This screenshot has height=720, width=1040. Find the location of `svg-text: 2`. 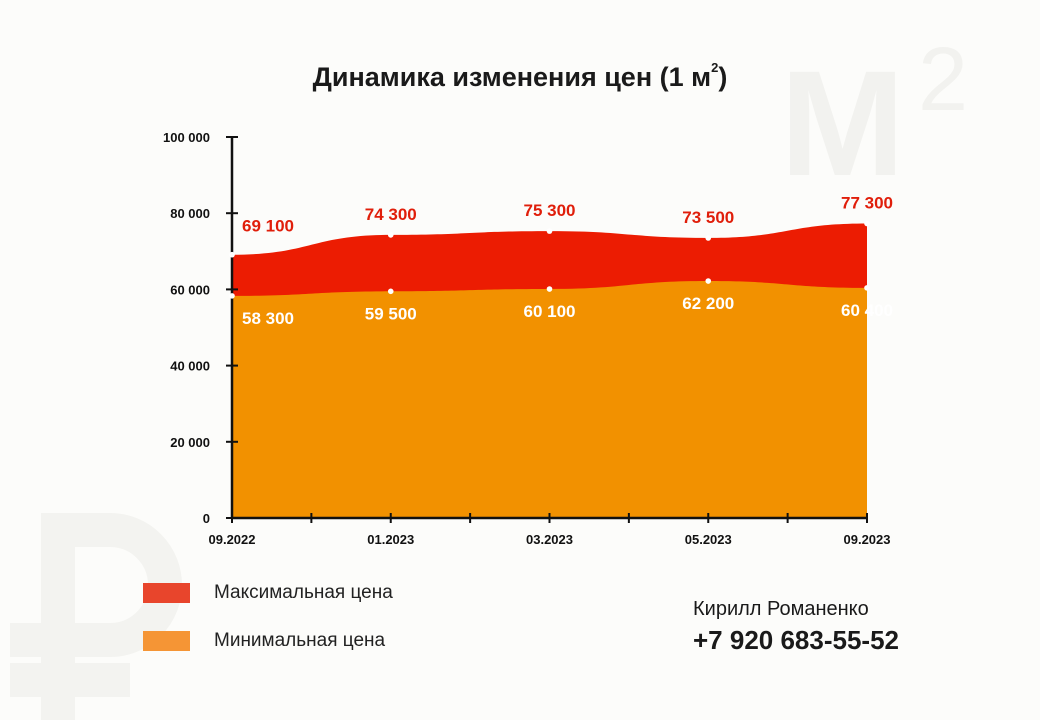

svg-text: 2 is located at coordinates (943, 80).